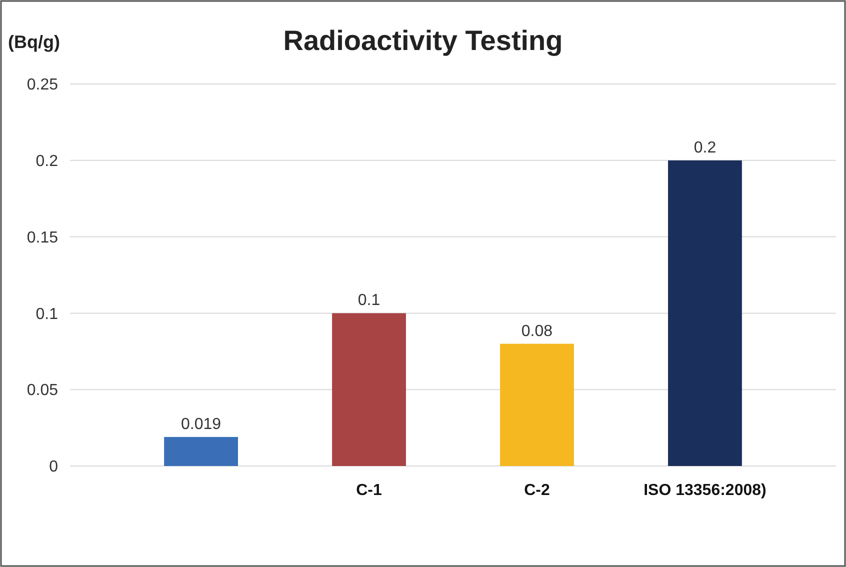  I want to click on y-tick-label: 0.15, so click(42, 237).